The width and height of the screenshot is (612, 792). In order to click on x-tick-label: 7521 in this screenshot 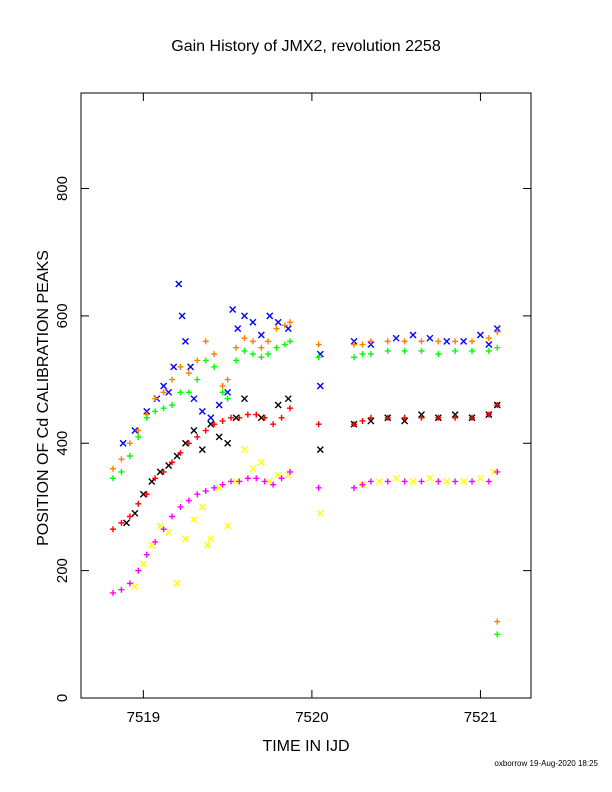, I will do `click(480, 717)`.